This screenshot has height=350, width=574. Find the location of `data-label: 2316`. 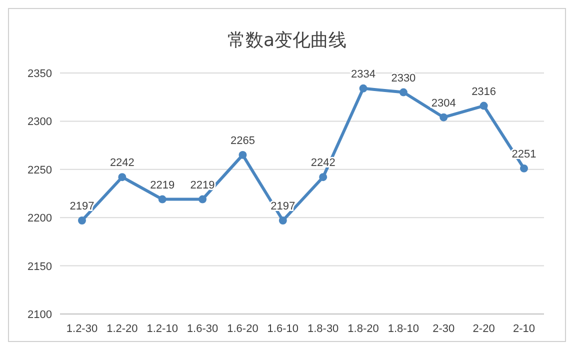

data-label: 2316 is located at coordinates (484, 92).